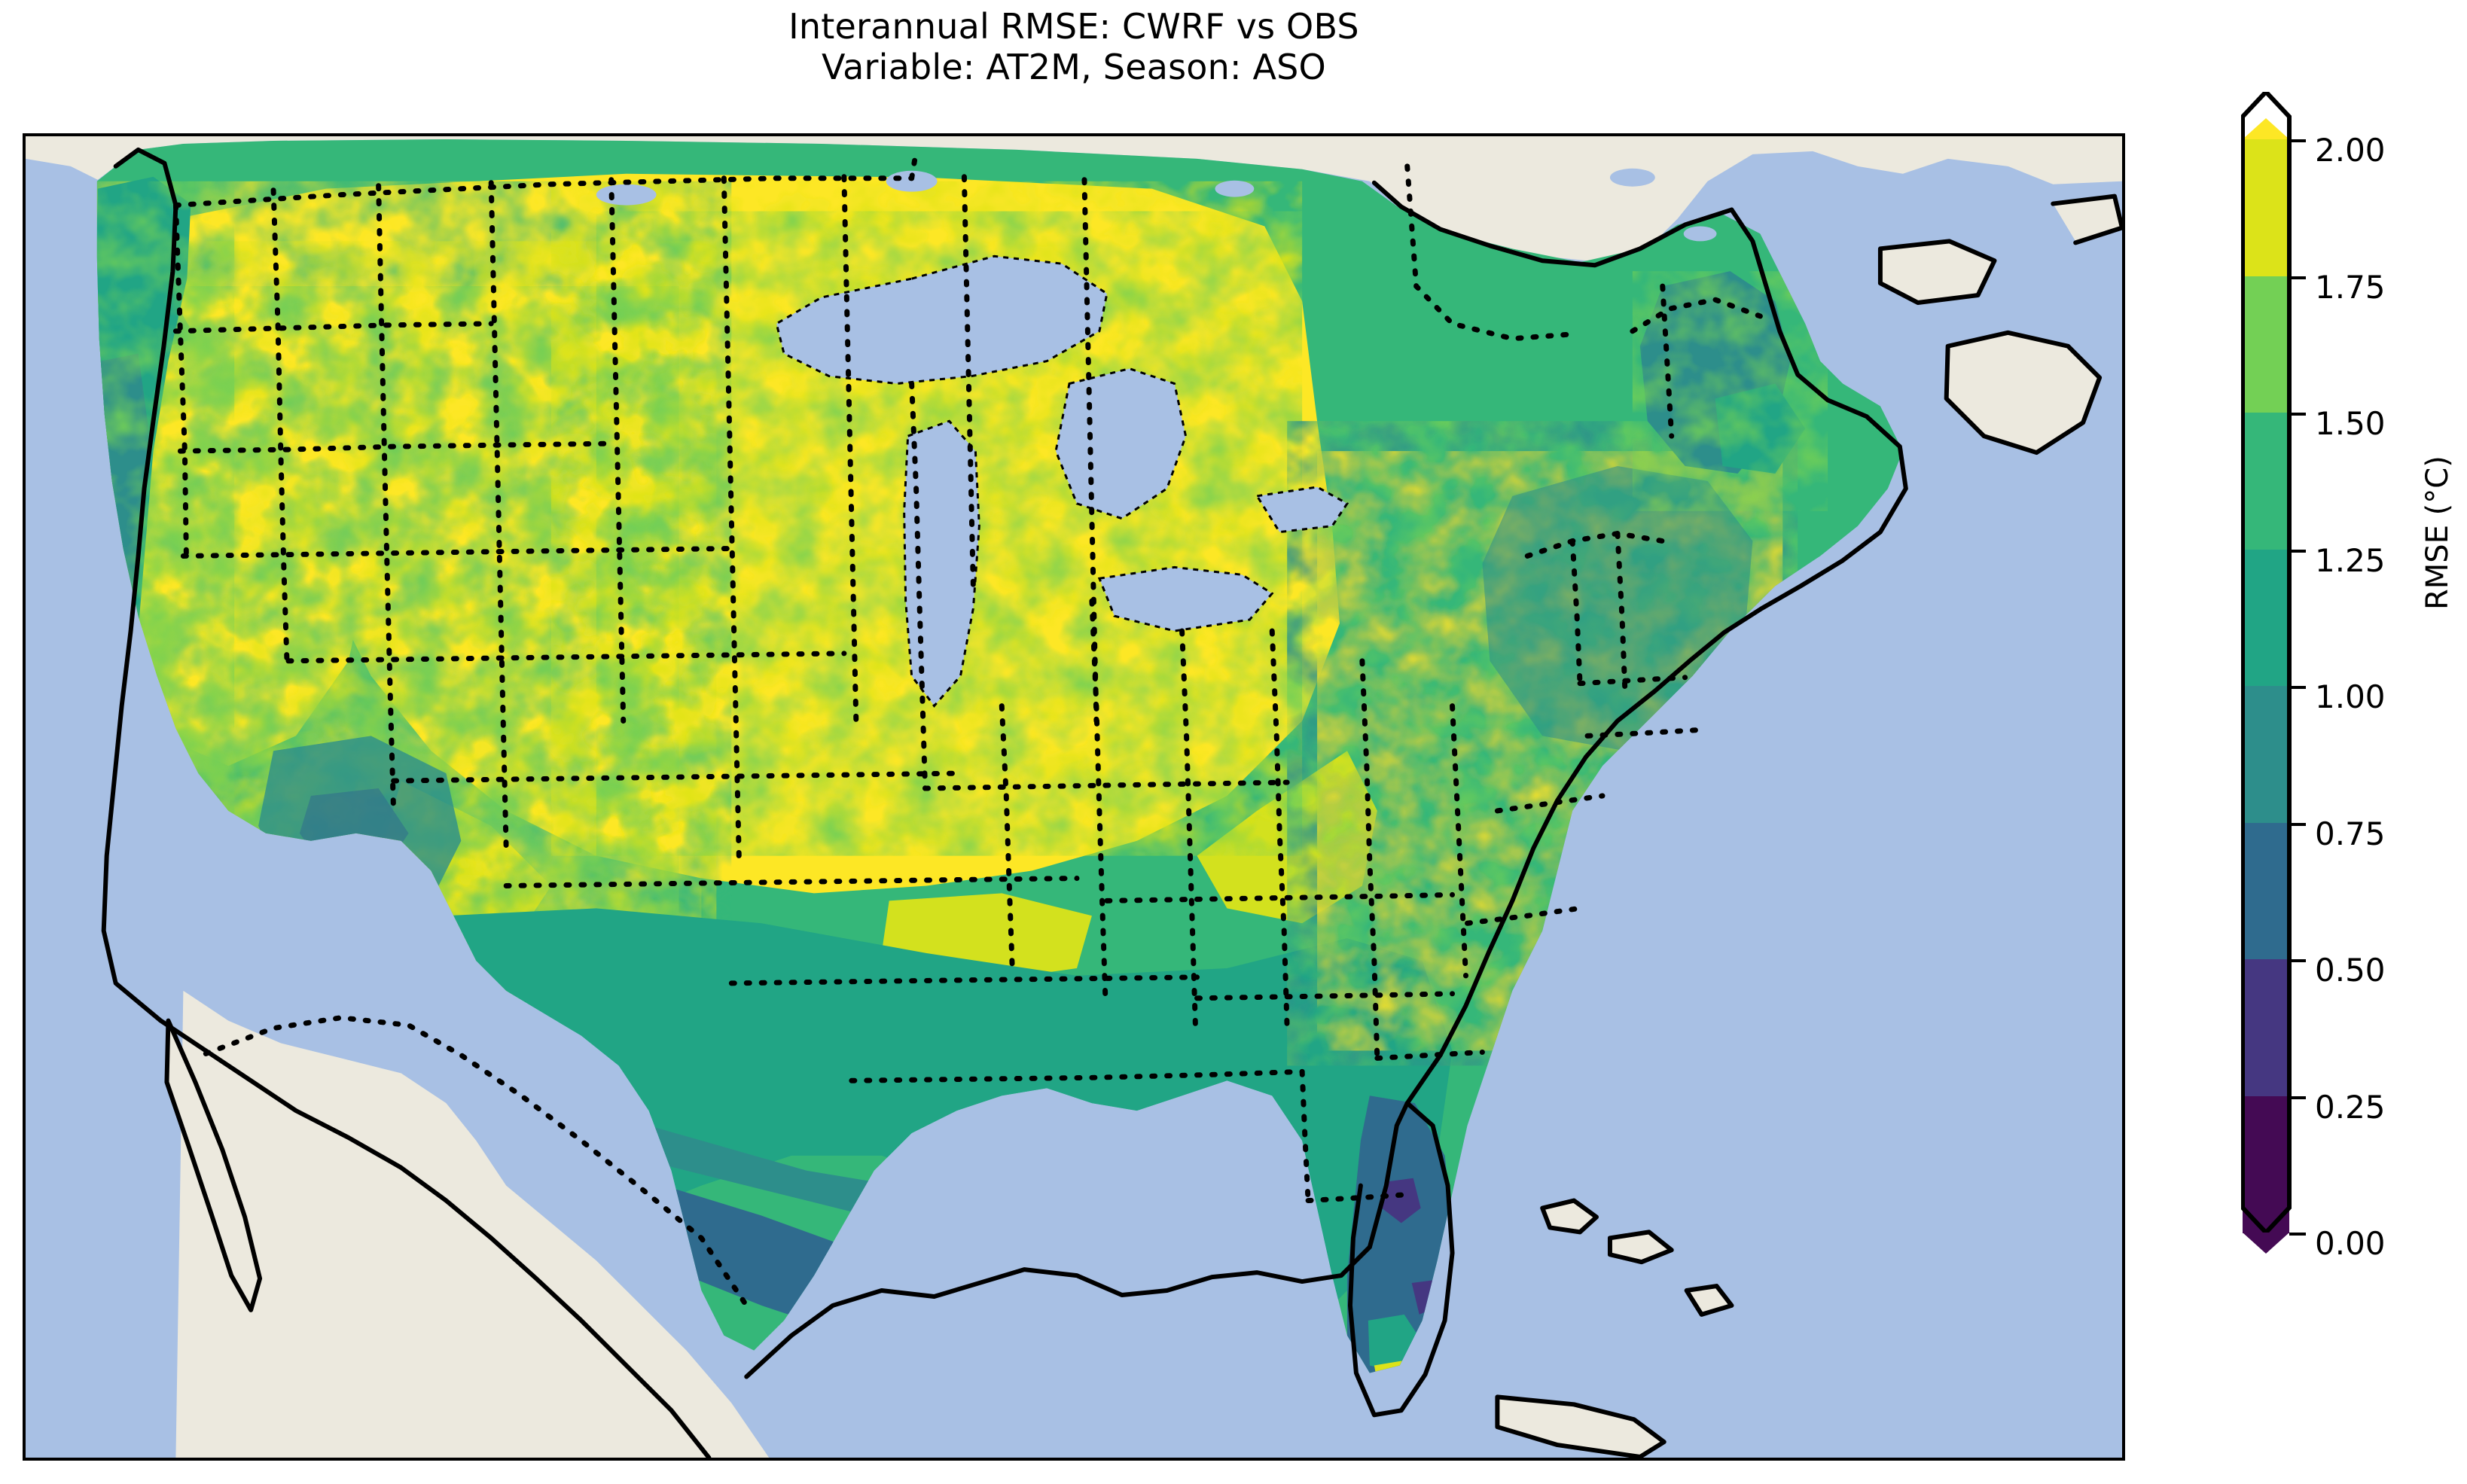  I want to click on colorbar-outline, so click(2266, 662).